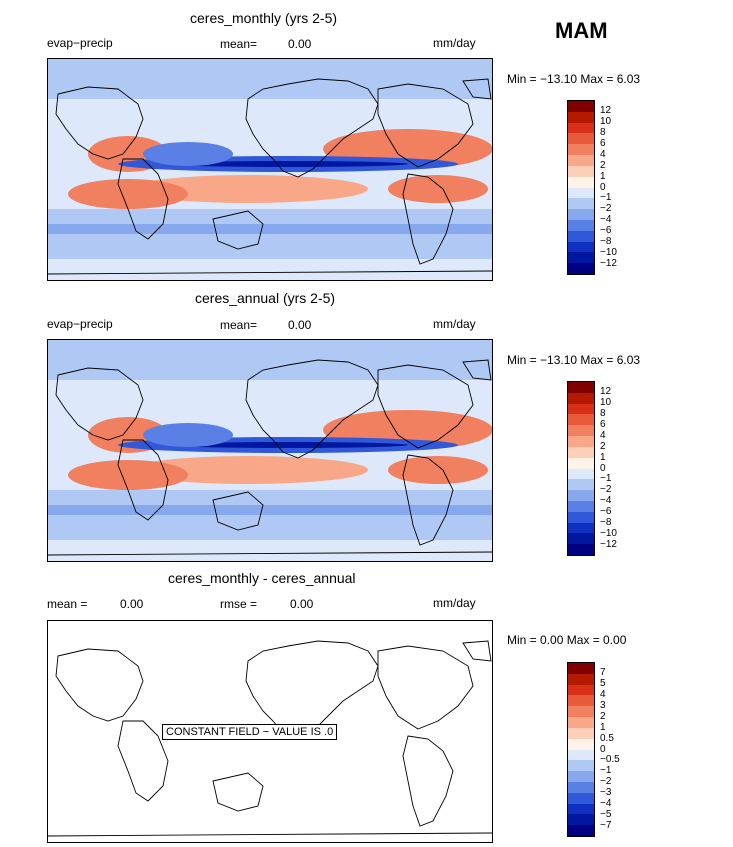 The height and width of the screenshot is (847, 733). I want to click on colorbar-tick-label: −3, so click(606, 793).